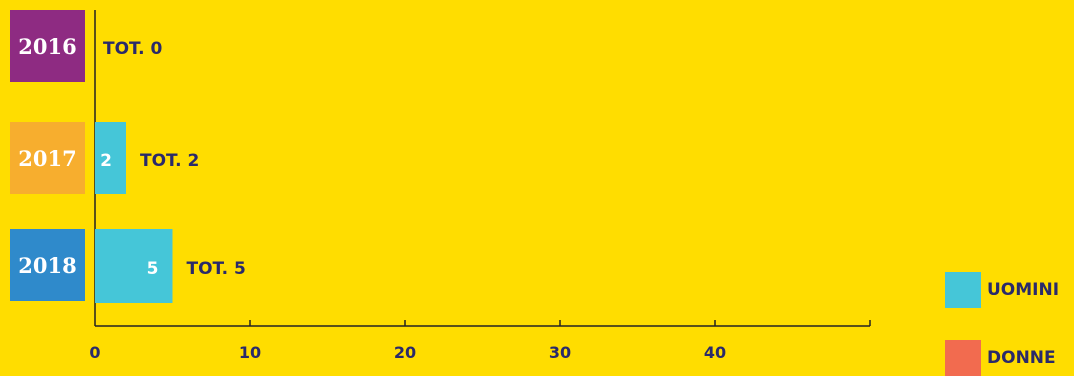  Describe the element at coordinates (1023, 290) in the screenshot. I see `legend-label-men: UOMINI` at that location.